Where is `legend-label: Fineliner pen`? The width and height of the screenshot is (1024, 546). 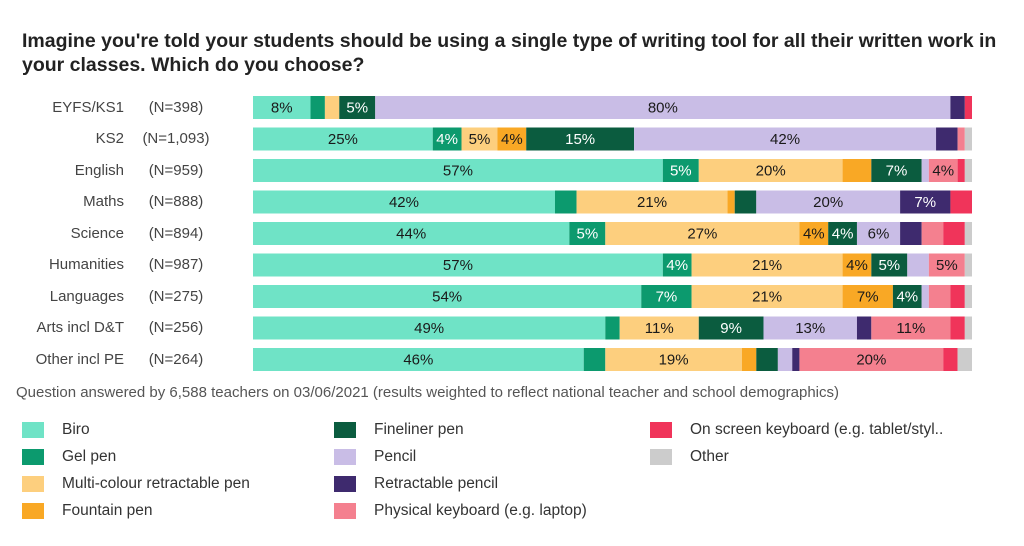
legend-label: Fineliner pen is located at coordinates (419, 429).